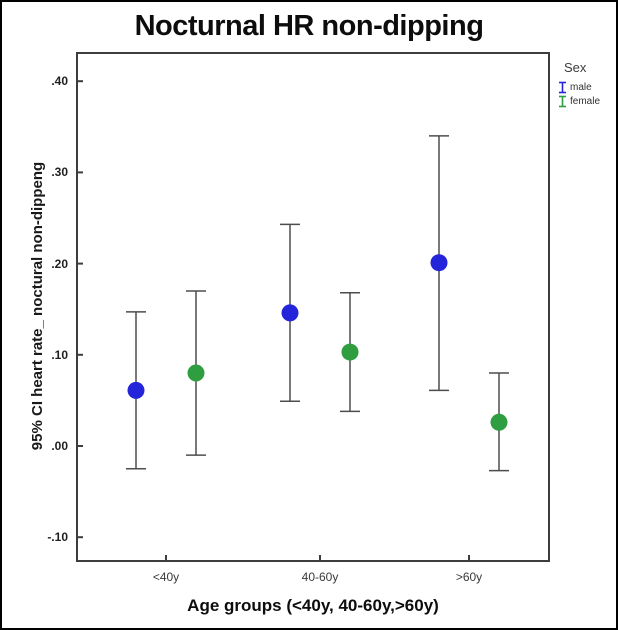 This screenshot has height=630, width=618. What do you see at coordinates (166, 577) in the screenshot?
I see `x-tick-label: <40y` at bounding box center [166, 577].